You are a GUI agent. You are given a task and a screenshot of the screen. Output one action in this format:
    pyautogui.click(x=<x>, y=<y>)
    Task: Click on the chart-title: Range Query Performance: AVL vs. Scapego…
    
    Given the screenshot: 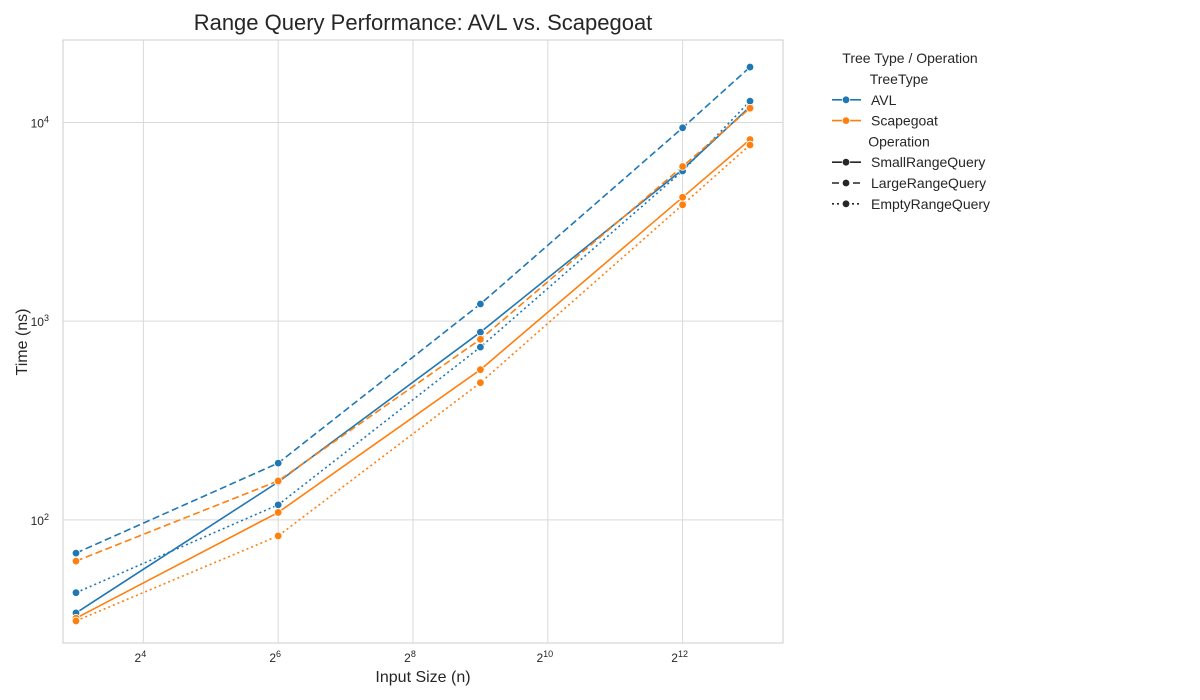 What is the action you would take?
    pyautogui.click(x=423, y=22)
    